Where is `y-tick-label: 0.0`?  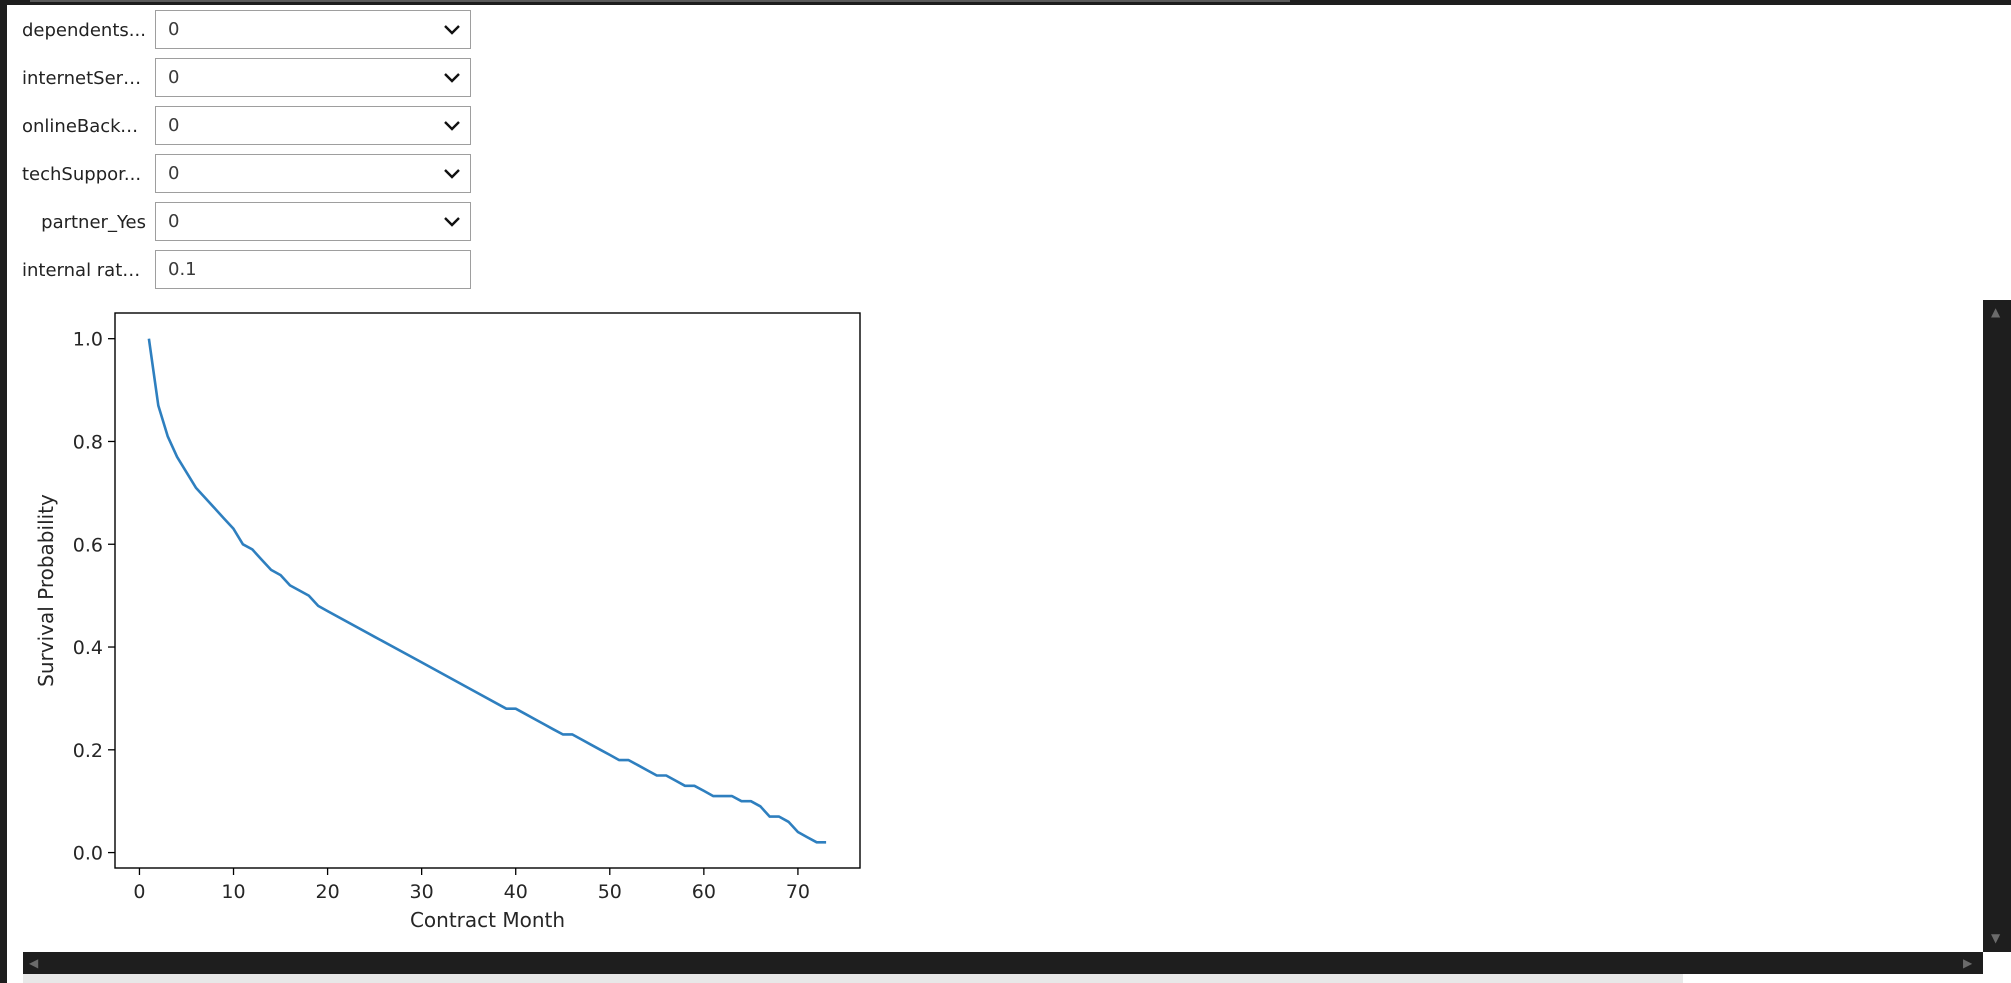 y-tick-label: 0.0 is located at coordinates (88, 854).